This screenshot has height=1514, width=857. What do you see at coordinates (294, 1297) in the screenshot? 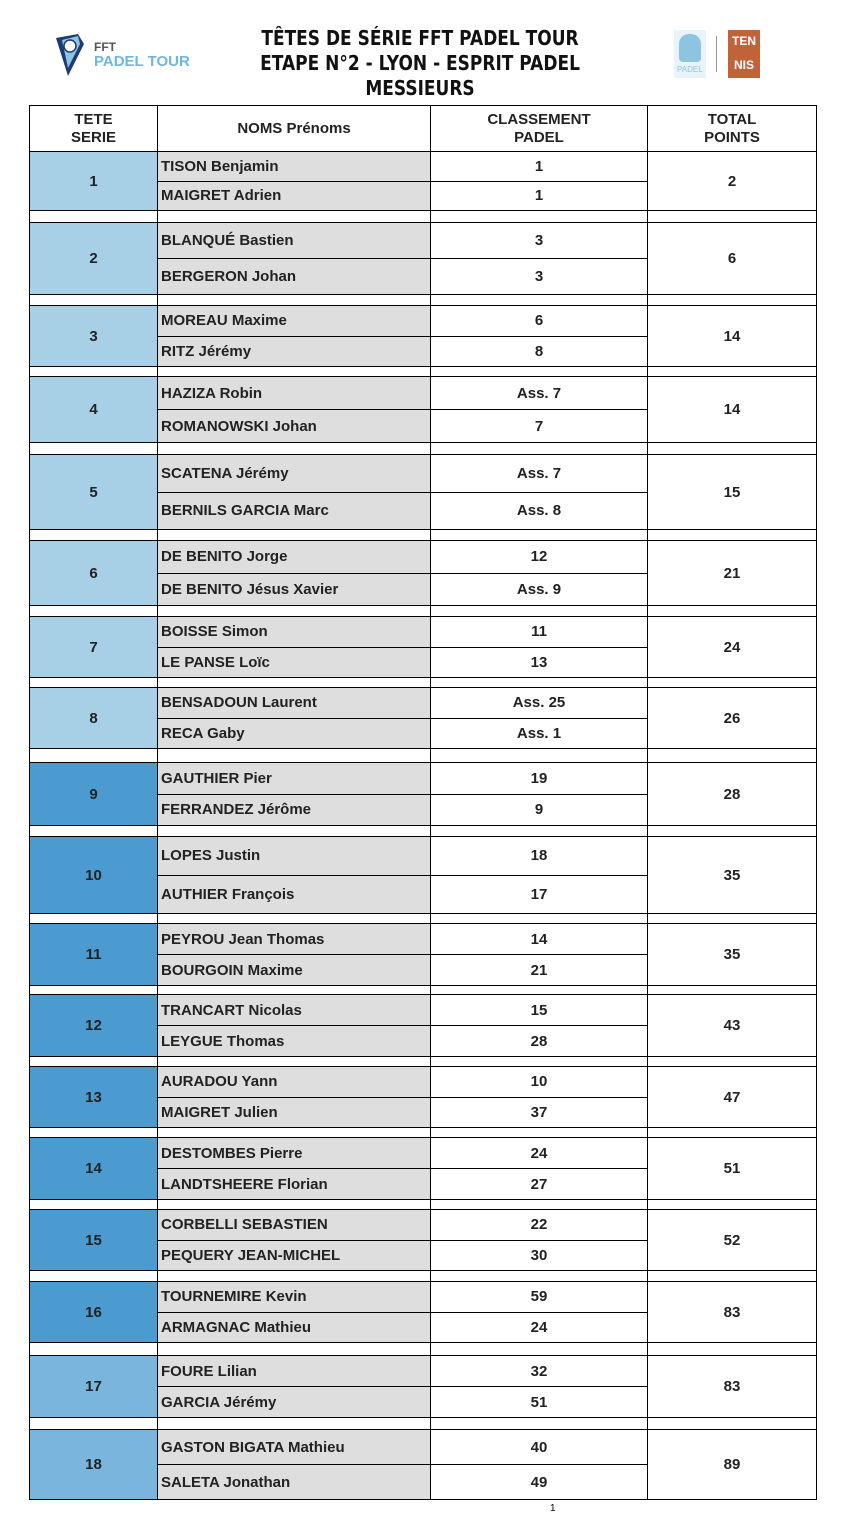
I see `player-name: TOURNEMIRE Kevin` at bounding box center [294, 1297].